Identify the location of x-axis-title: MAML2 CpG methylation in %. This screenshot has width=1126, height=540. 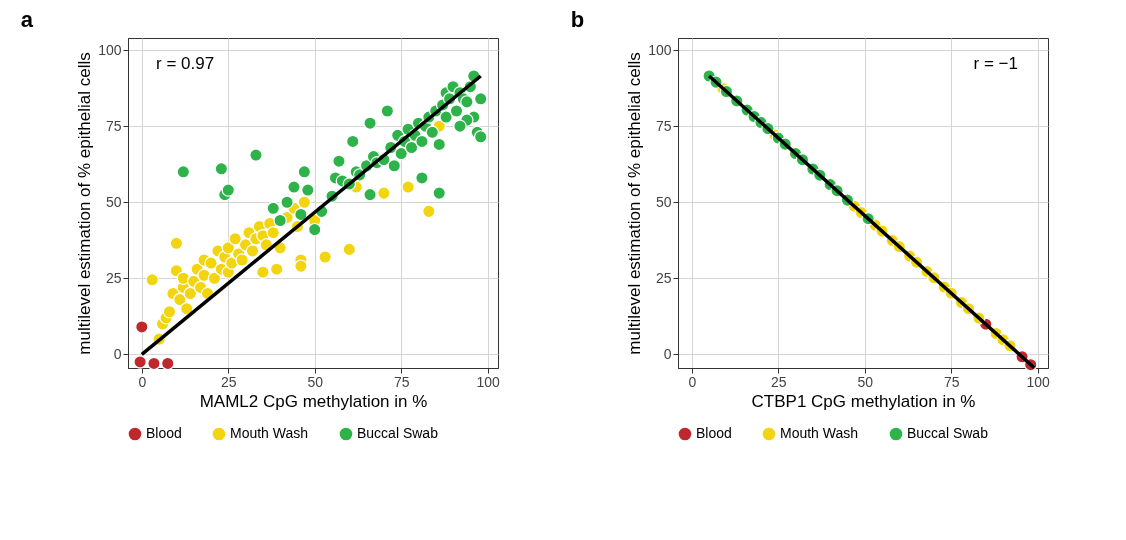
(313, 401).